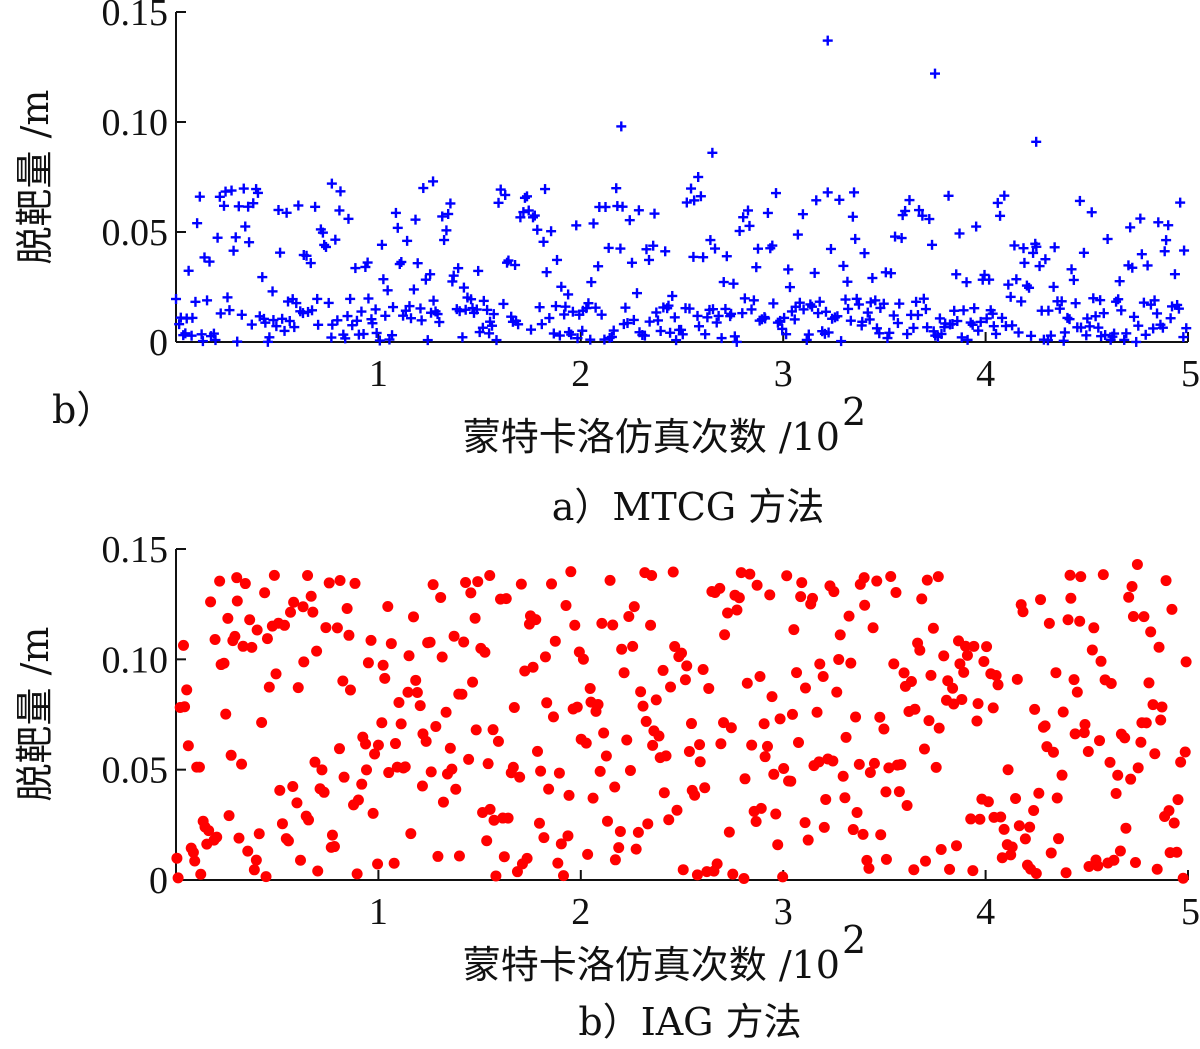 Image resolution: width=1200 pixels, height=1049 pixels. Describe the element at coordinates (135, 123) in the screenshot. I see `y-tick-label: 0.10` at that location.